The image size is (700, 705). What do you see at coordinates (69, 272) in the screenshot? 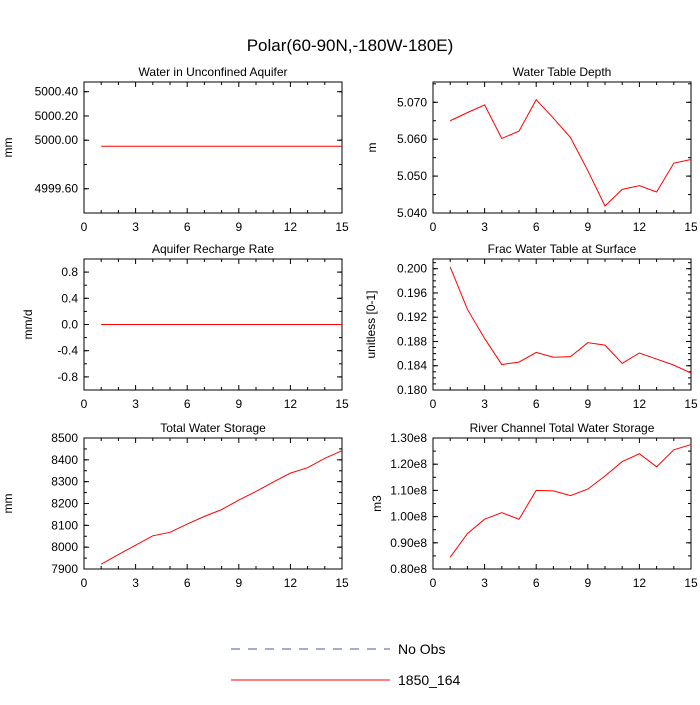
I see `y-tick-label: 0.8` at bounding box center [69, 272].